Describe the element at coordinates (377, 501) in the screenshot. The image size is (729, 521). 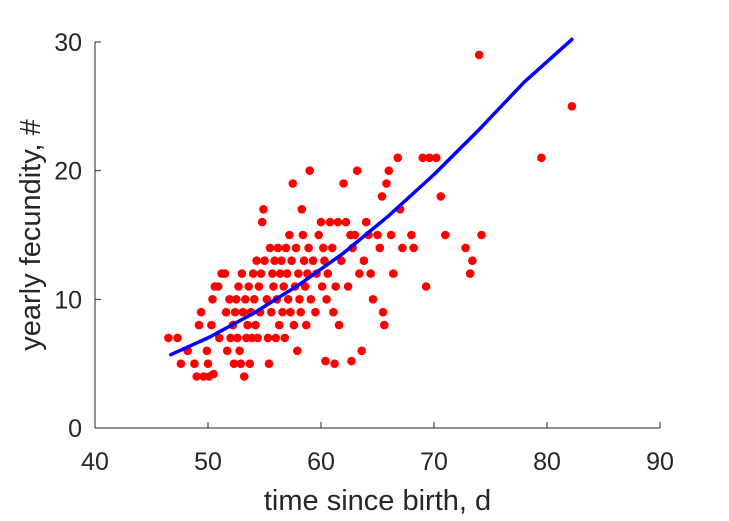
I see `x-axis-label: time since birth, d` at that location.